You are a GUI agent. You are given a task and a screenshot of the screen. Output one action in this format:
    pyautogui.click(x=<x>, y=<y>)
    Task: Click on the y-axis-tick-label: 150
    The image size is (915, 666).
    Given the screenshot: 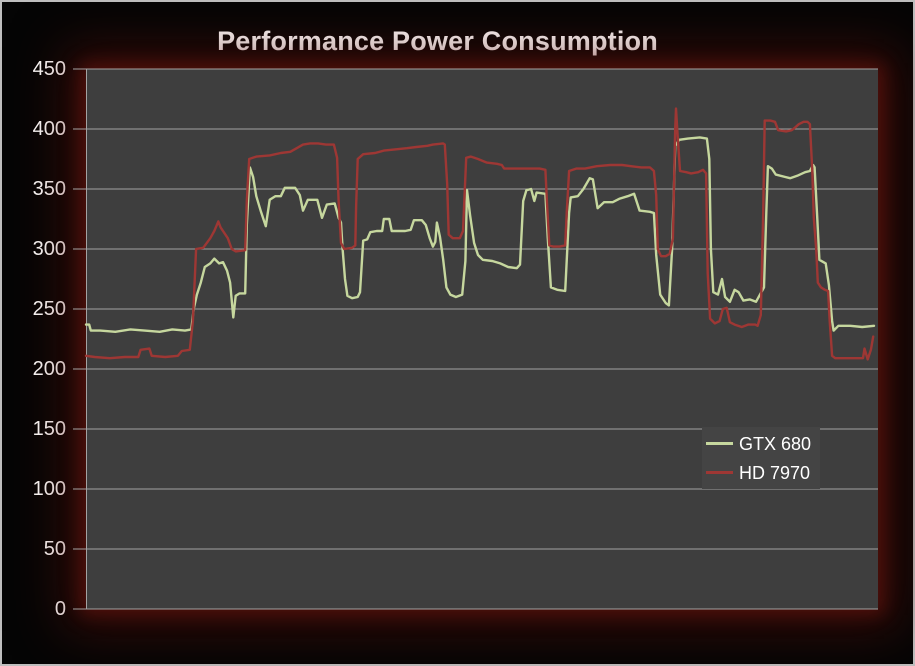 What is the action you would take?
    pyautogui.click(x=49, y=429)
    